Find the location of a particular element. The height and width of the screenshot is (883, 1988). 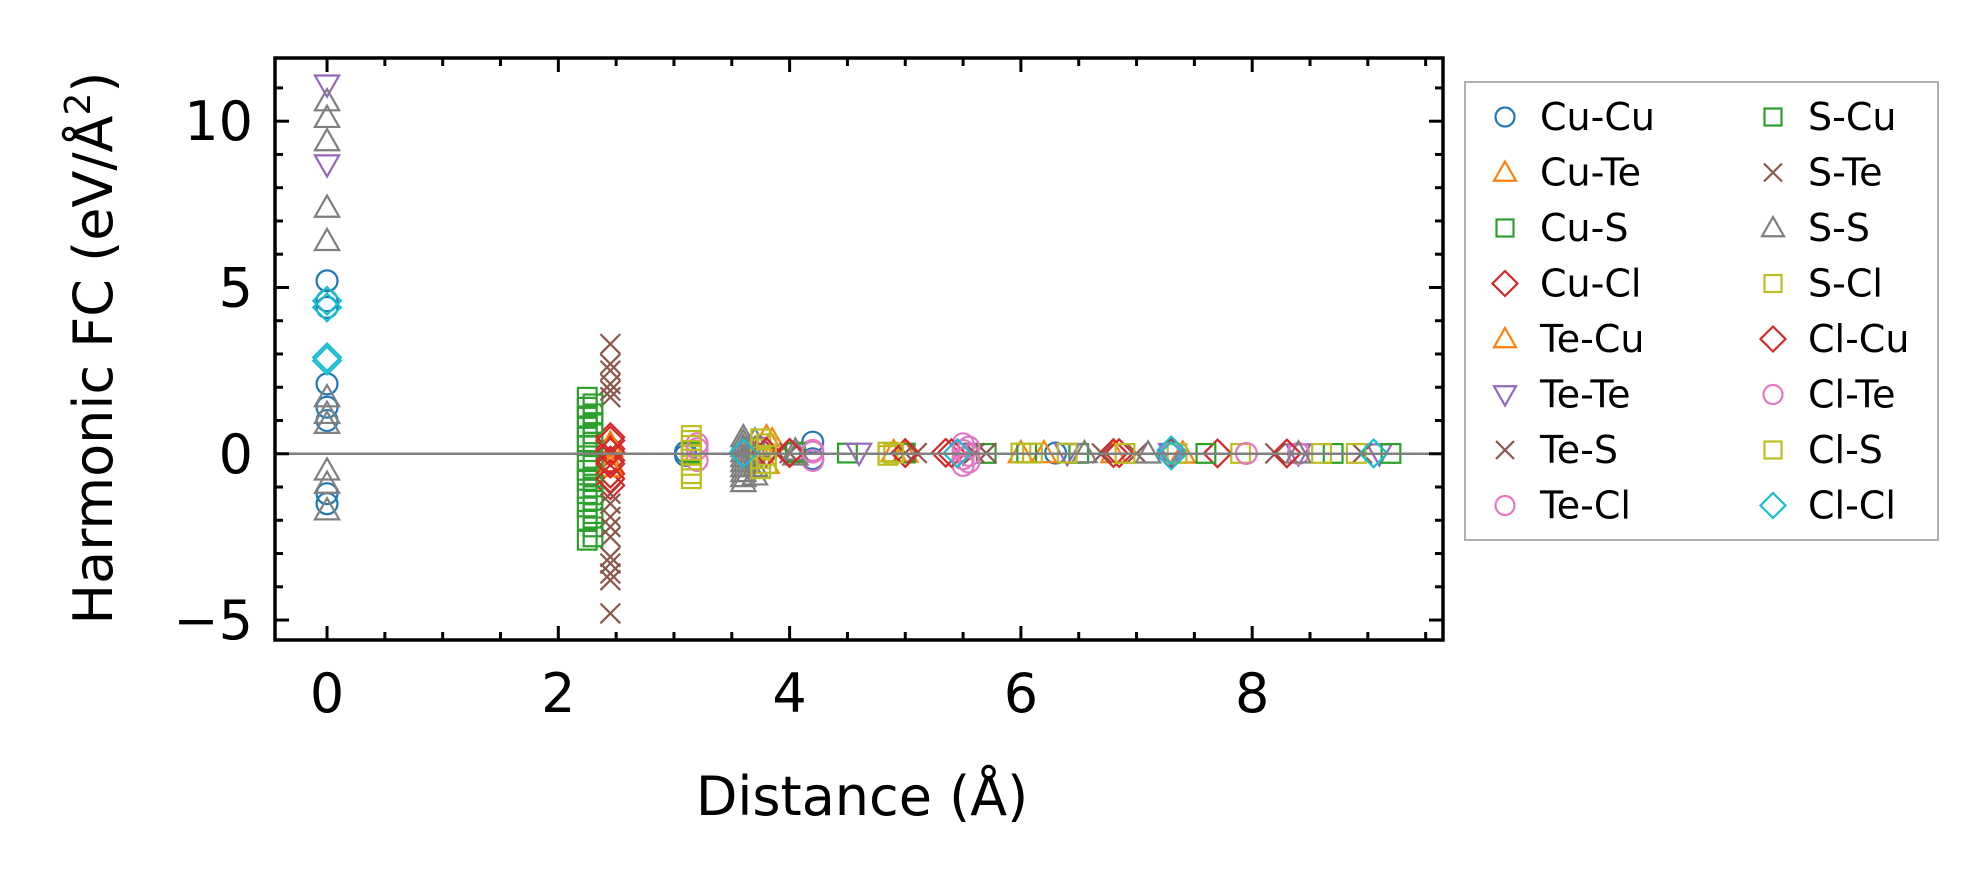

legend-label: Cu-Cl is located at coordinates (1590, 284).